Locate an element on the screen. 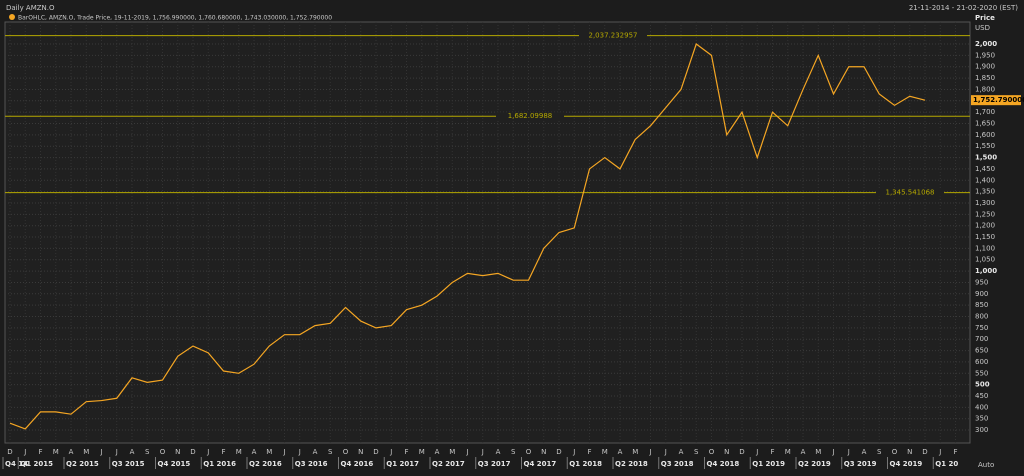 The height and width of the screenshot is (476, 1024). y-tick-label: 1,050 is located at coordinates (985, 260).